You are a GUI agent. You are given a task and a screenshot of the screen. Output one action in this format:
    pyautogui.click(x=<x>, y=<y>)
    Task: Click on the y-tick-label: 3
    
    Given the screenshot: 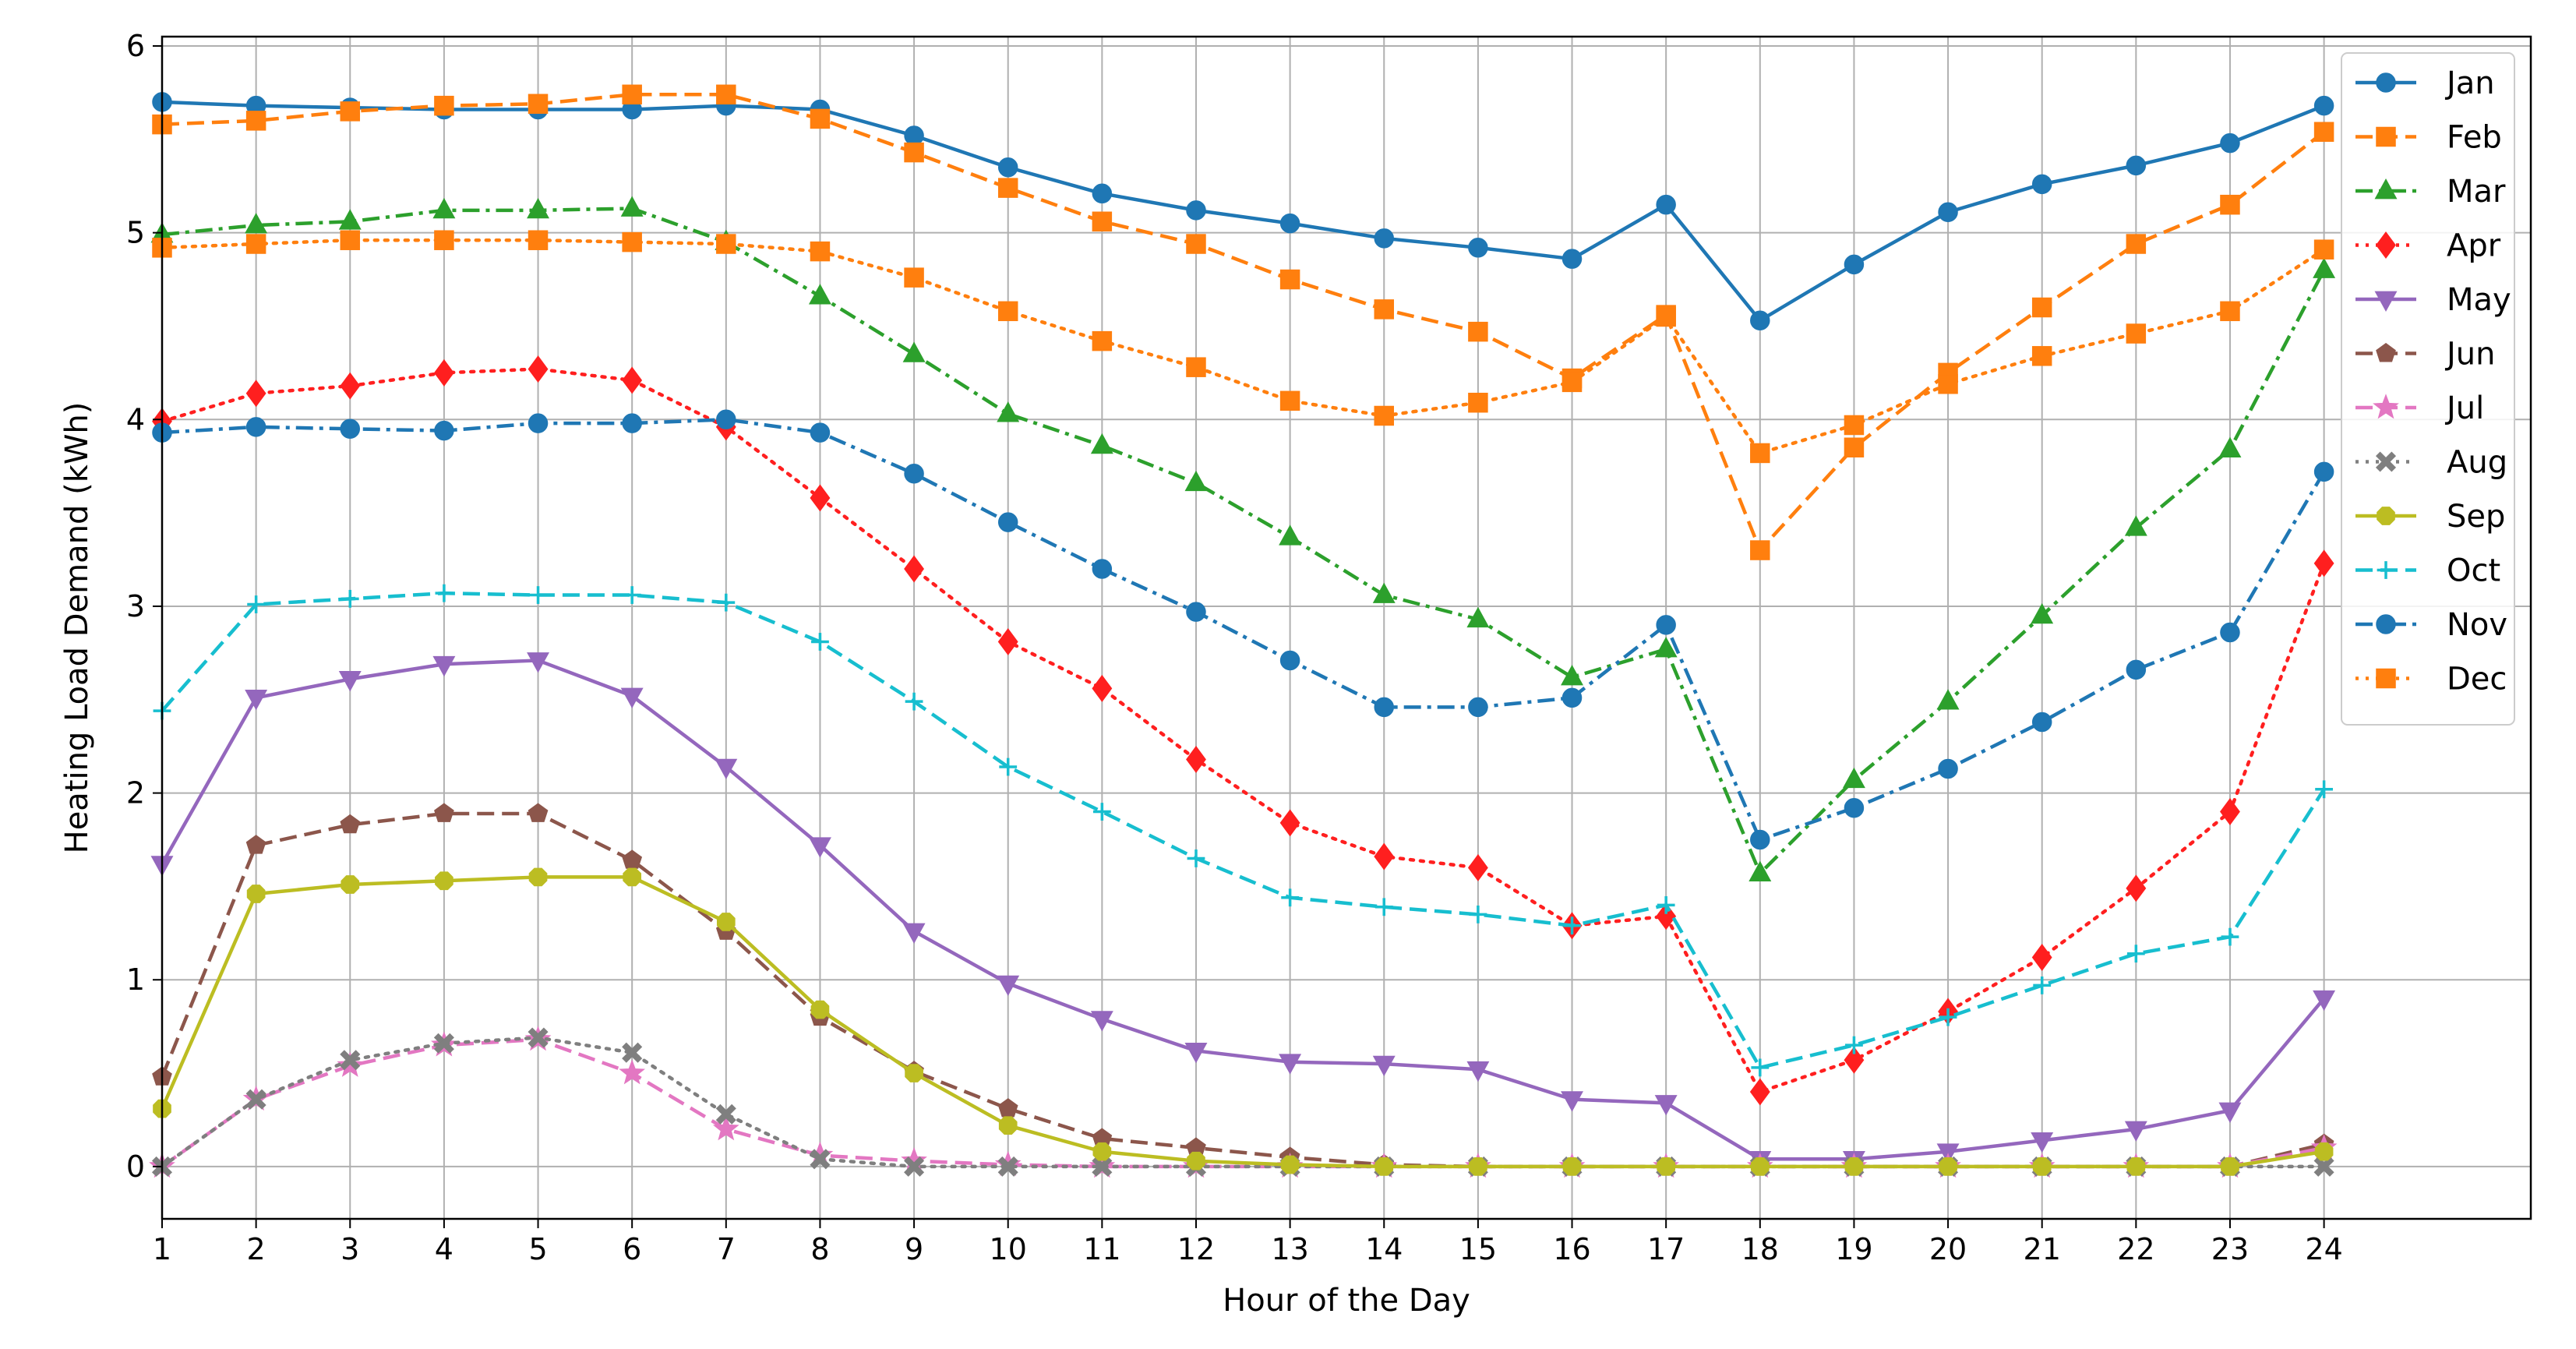 What is the action you would take?
    pyautogui.click(x=135, y=606)
    